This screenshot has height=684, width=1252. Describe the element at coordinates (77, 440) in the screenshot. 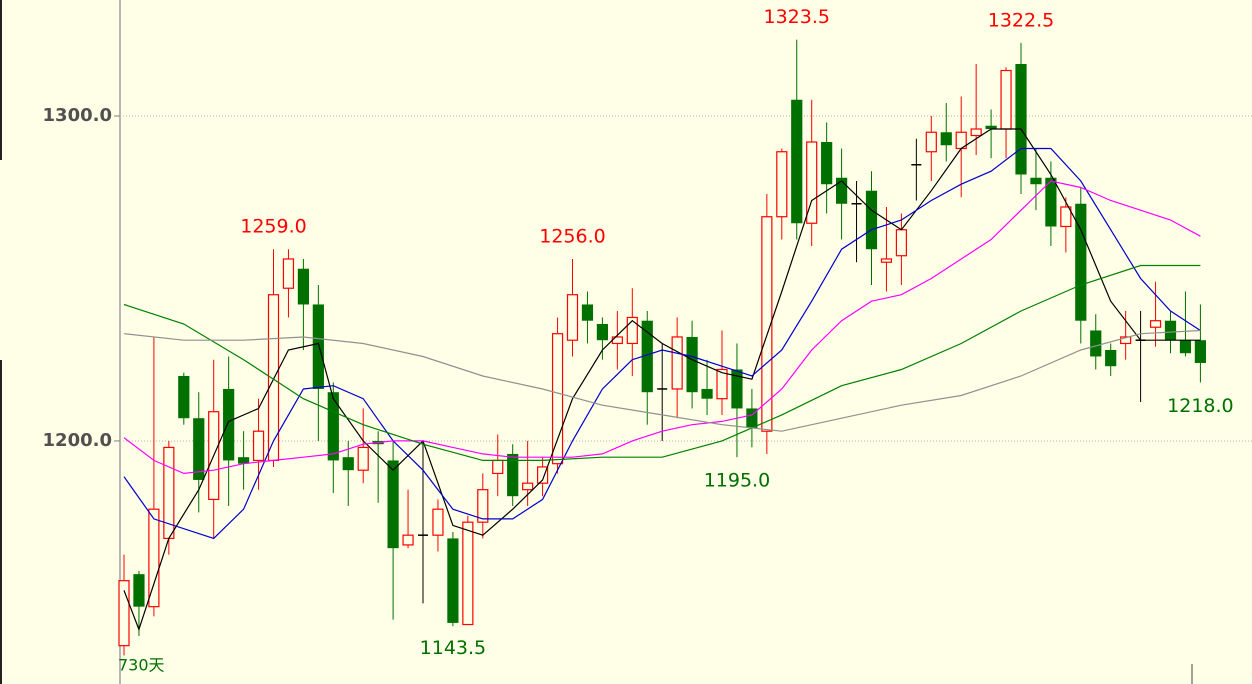

I see `y-tick-label: 1200.0` at that location.